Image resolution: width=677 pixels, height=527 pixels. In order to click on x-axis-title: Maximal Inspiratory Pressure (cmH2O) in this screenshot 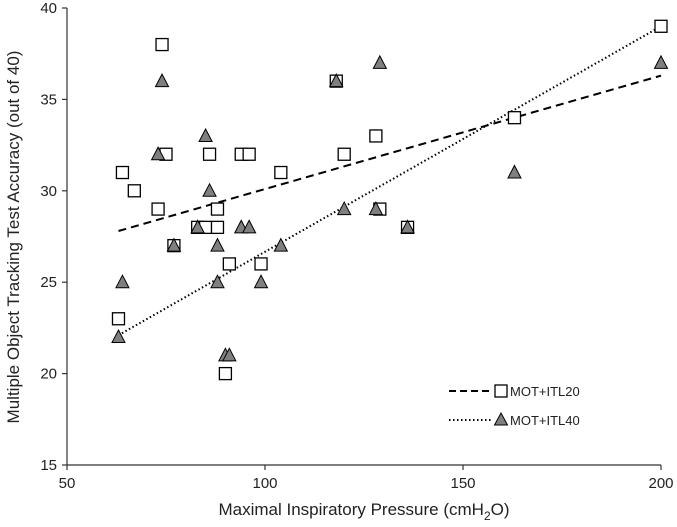, I will do `click(363, 511)`.